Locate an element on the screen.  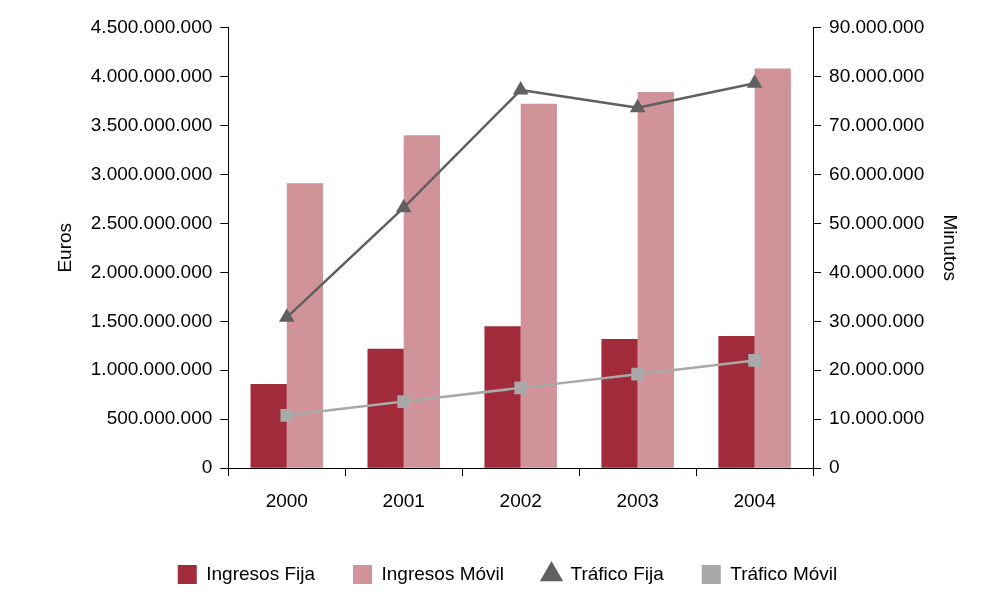
y2-tick-label: 70.000.000 is located at coordinates (877, 124).